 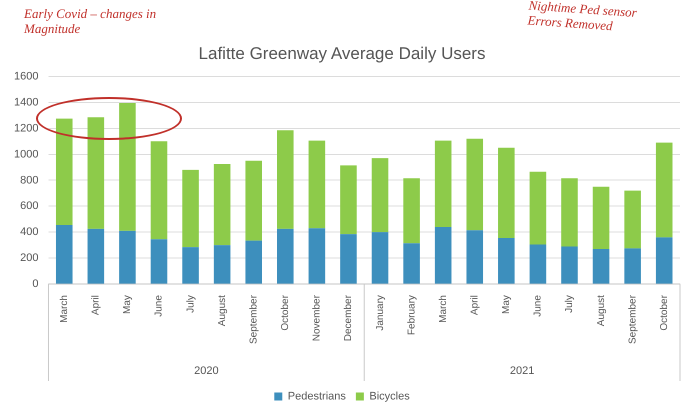 I want to click on y-tick-label: 600, so click(x=29, y=206).